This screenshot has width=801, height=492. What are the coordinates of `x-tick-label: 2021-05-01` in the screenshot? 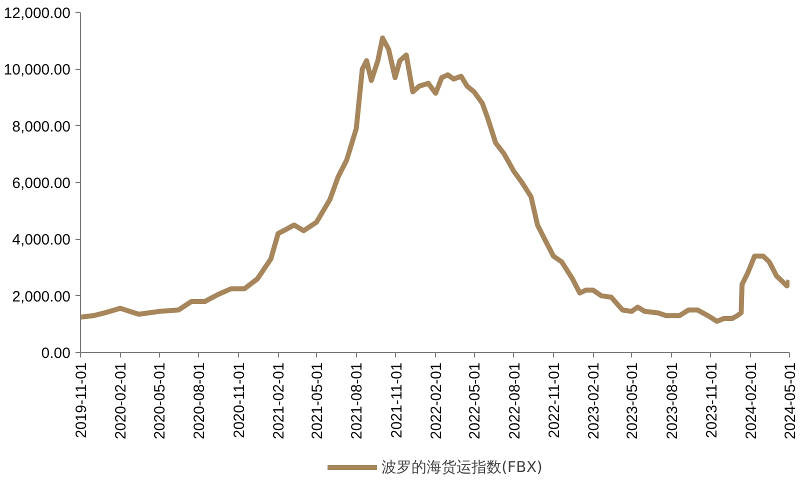 It's located at (317, 401).